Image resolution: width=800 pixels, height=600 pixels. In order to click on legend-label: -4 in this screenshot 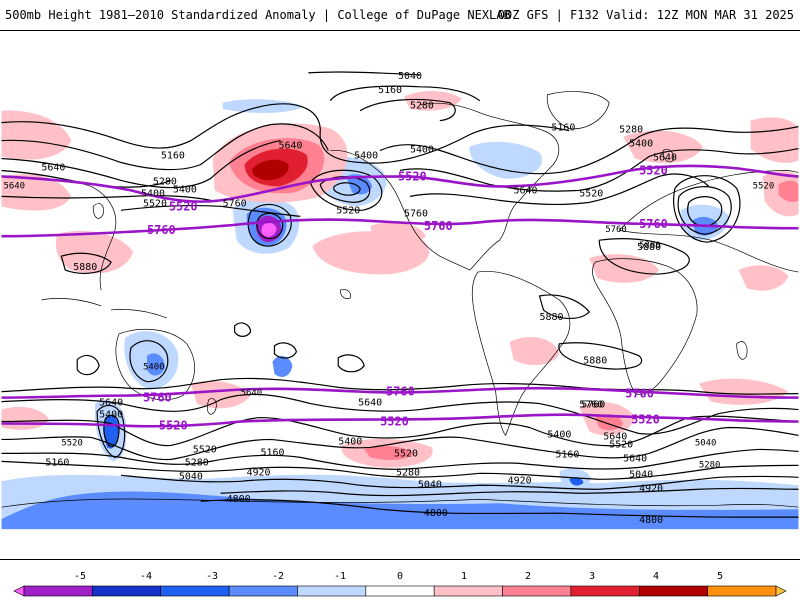, I will do `click(146, 576)`.